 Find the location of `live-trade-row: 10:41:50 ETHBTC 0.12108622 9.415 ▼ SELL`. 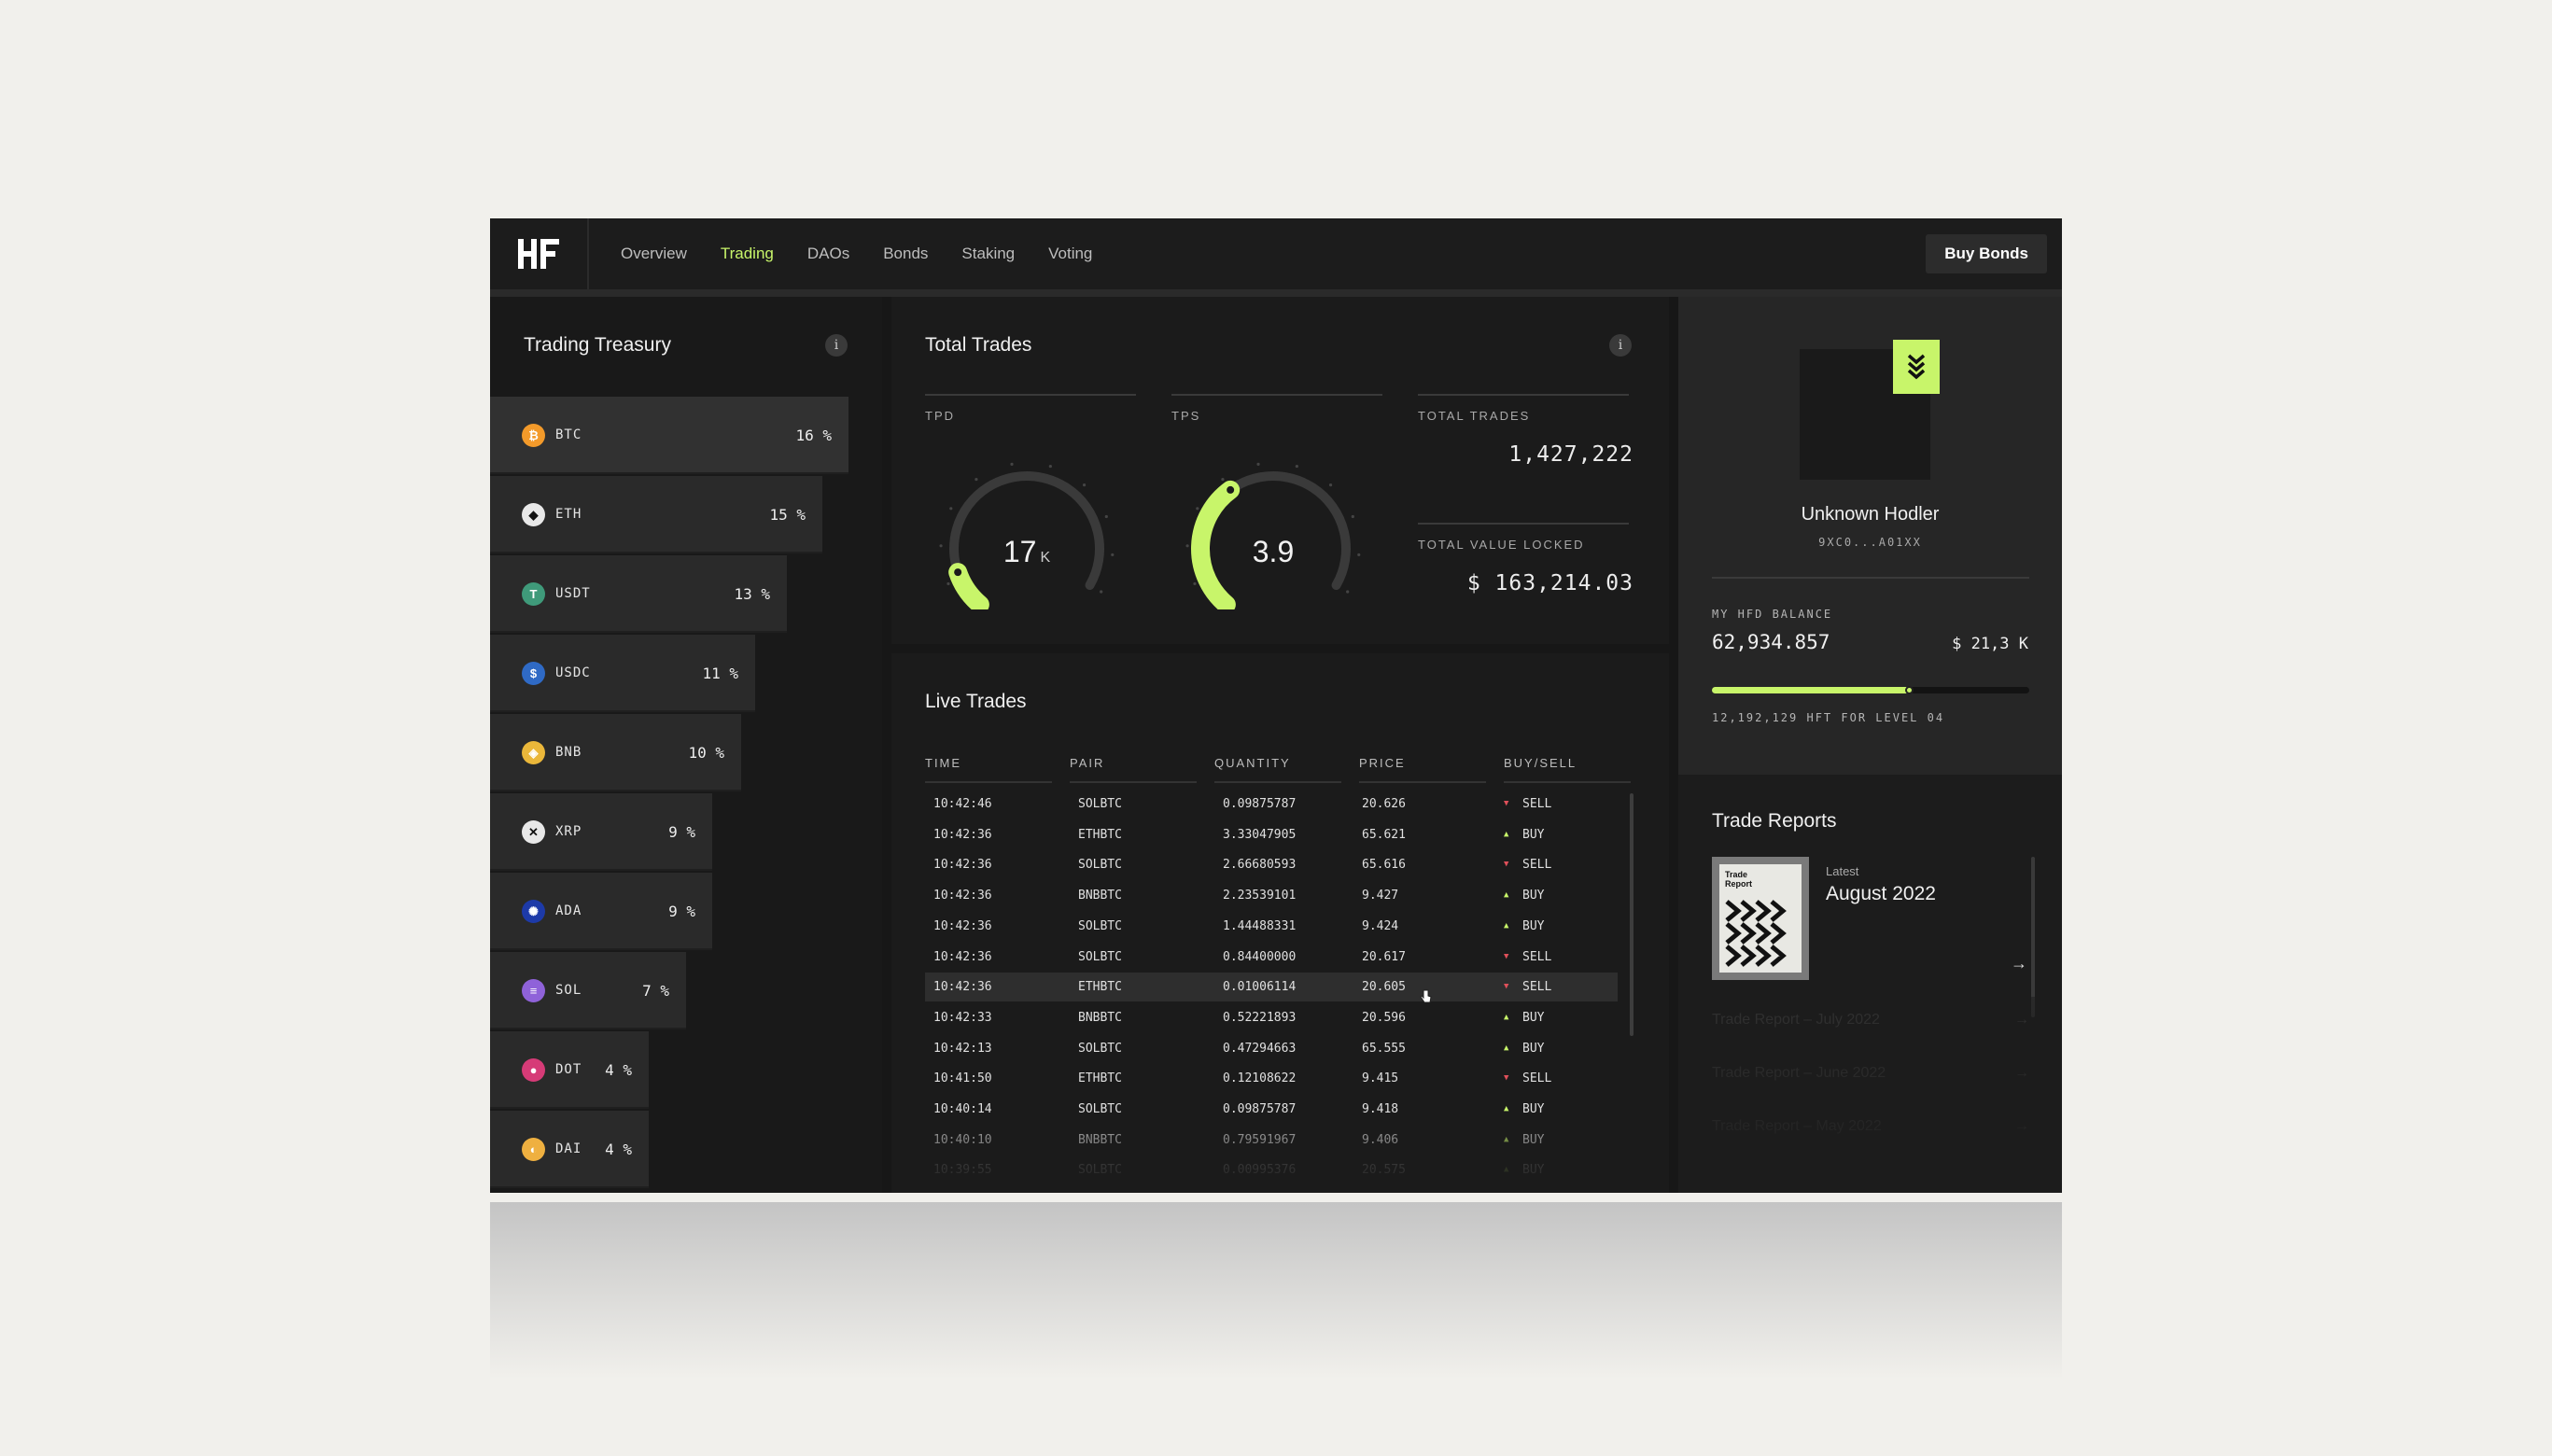

live-trade-row: 10:41:50 ETHBTC 0.12108622 9.415 ▼ SELL is located at coordinates (1272, 1078).